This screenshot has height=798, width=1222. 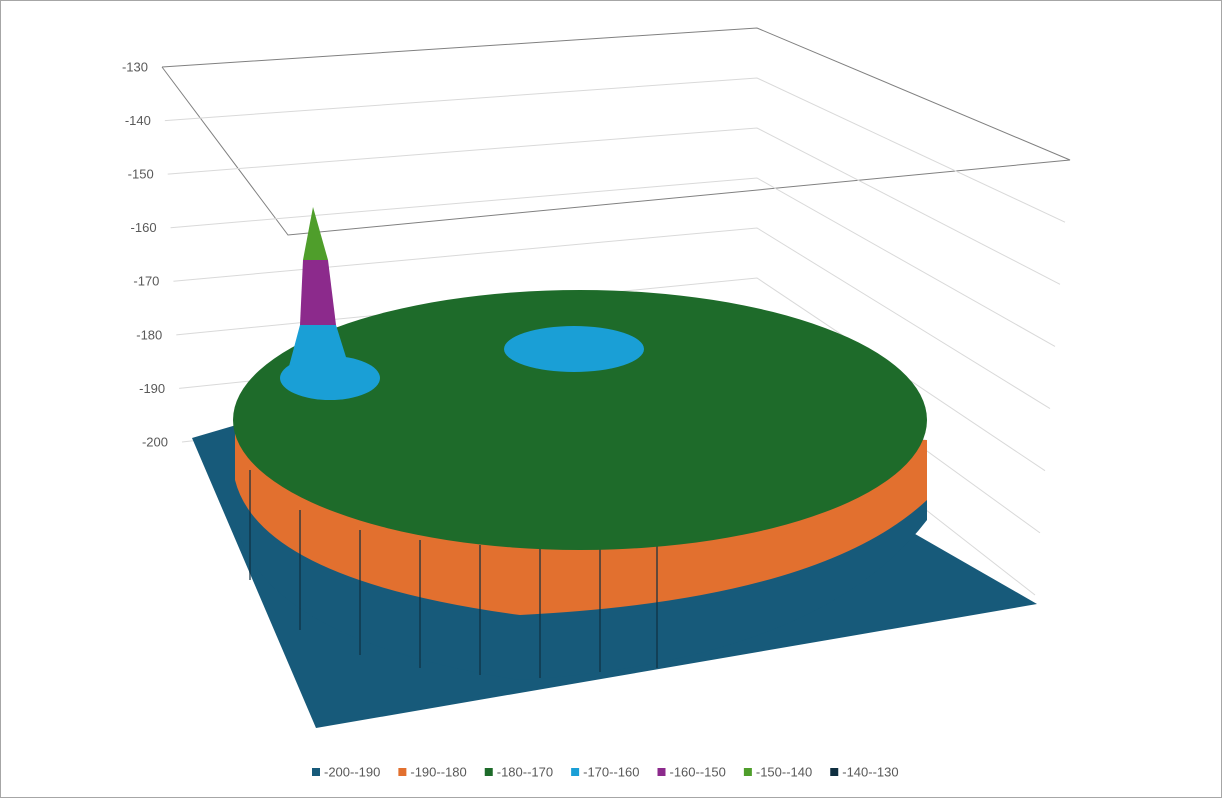 I want to click on surface-spot, so click(x=574, y=349).